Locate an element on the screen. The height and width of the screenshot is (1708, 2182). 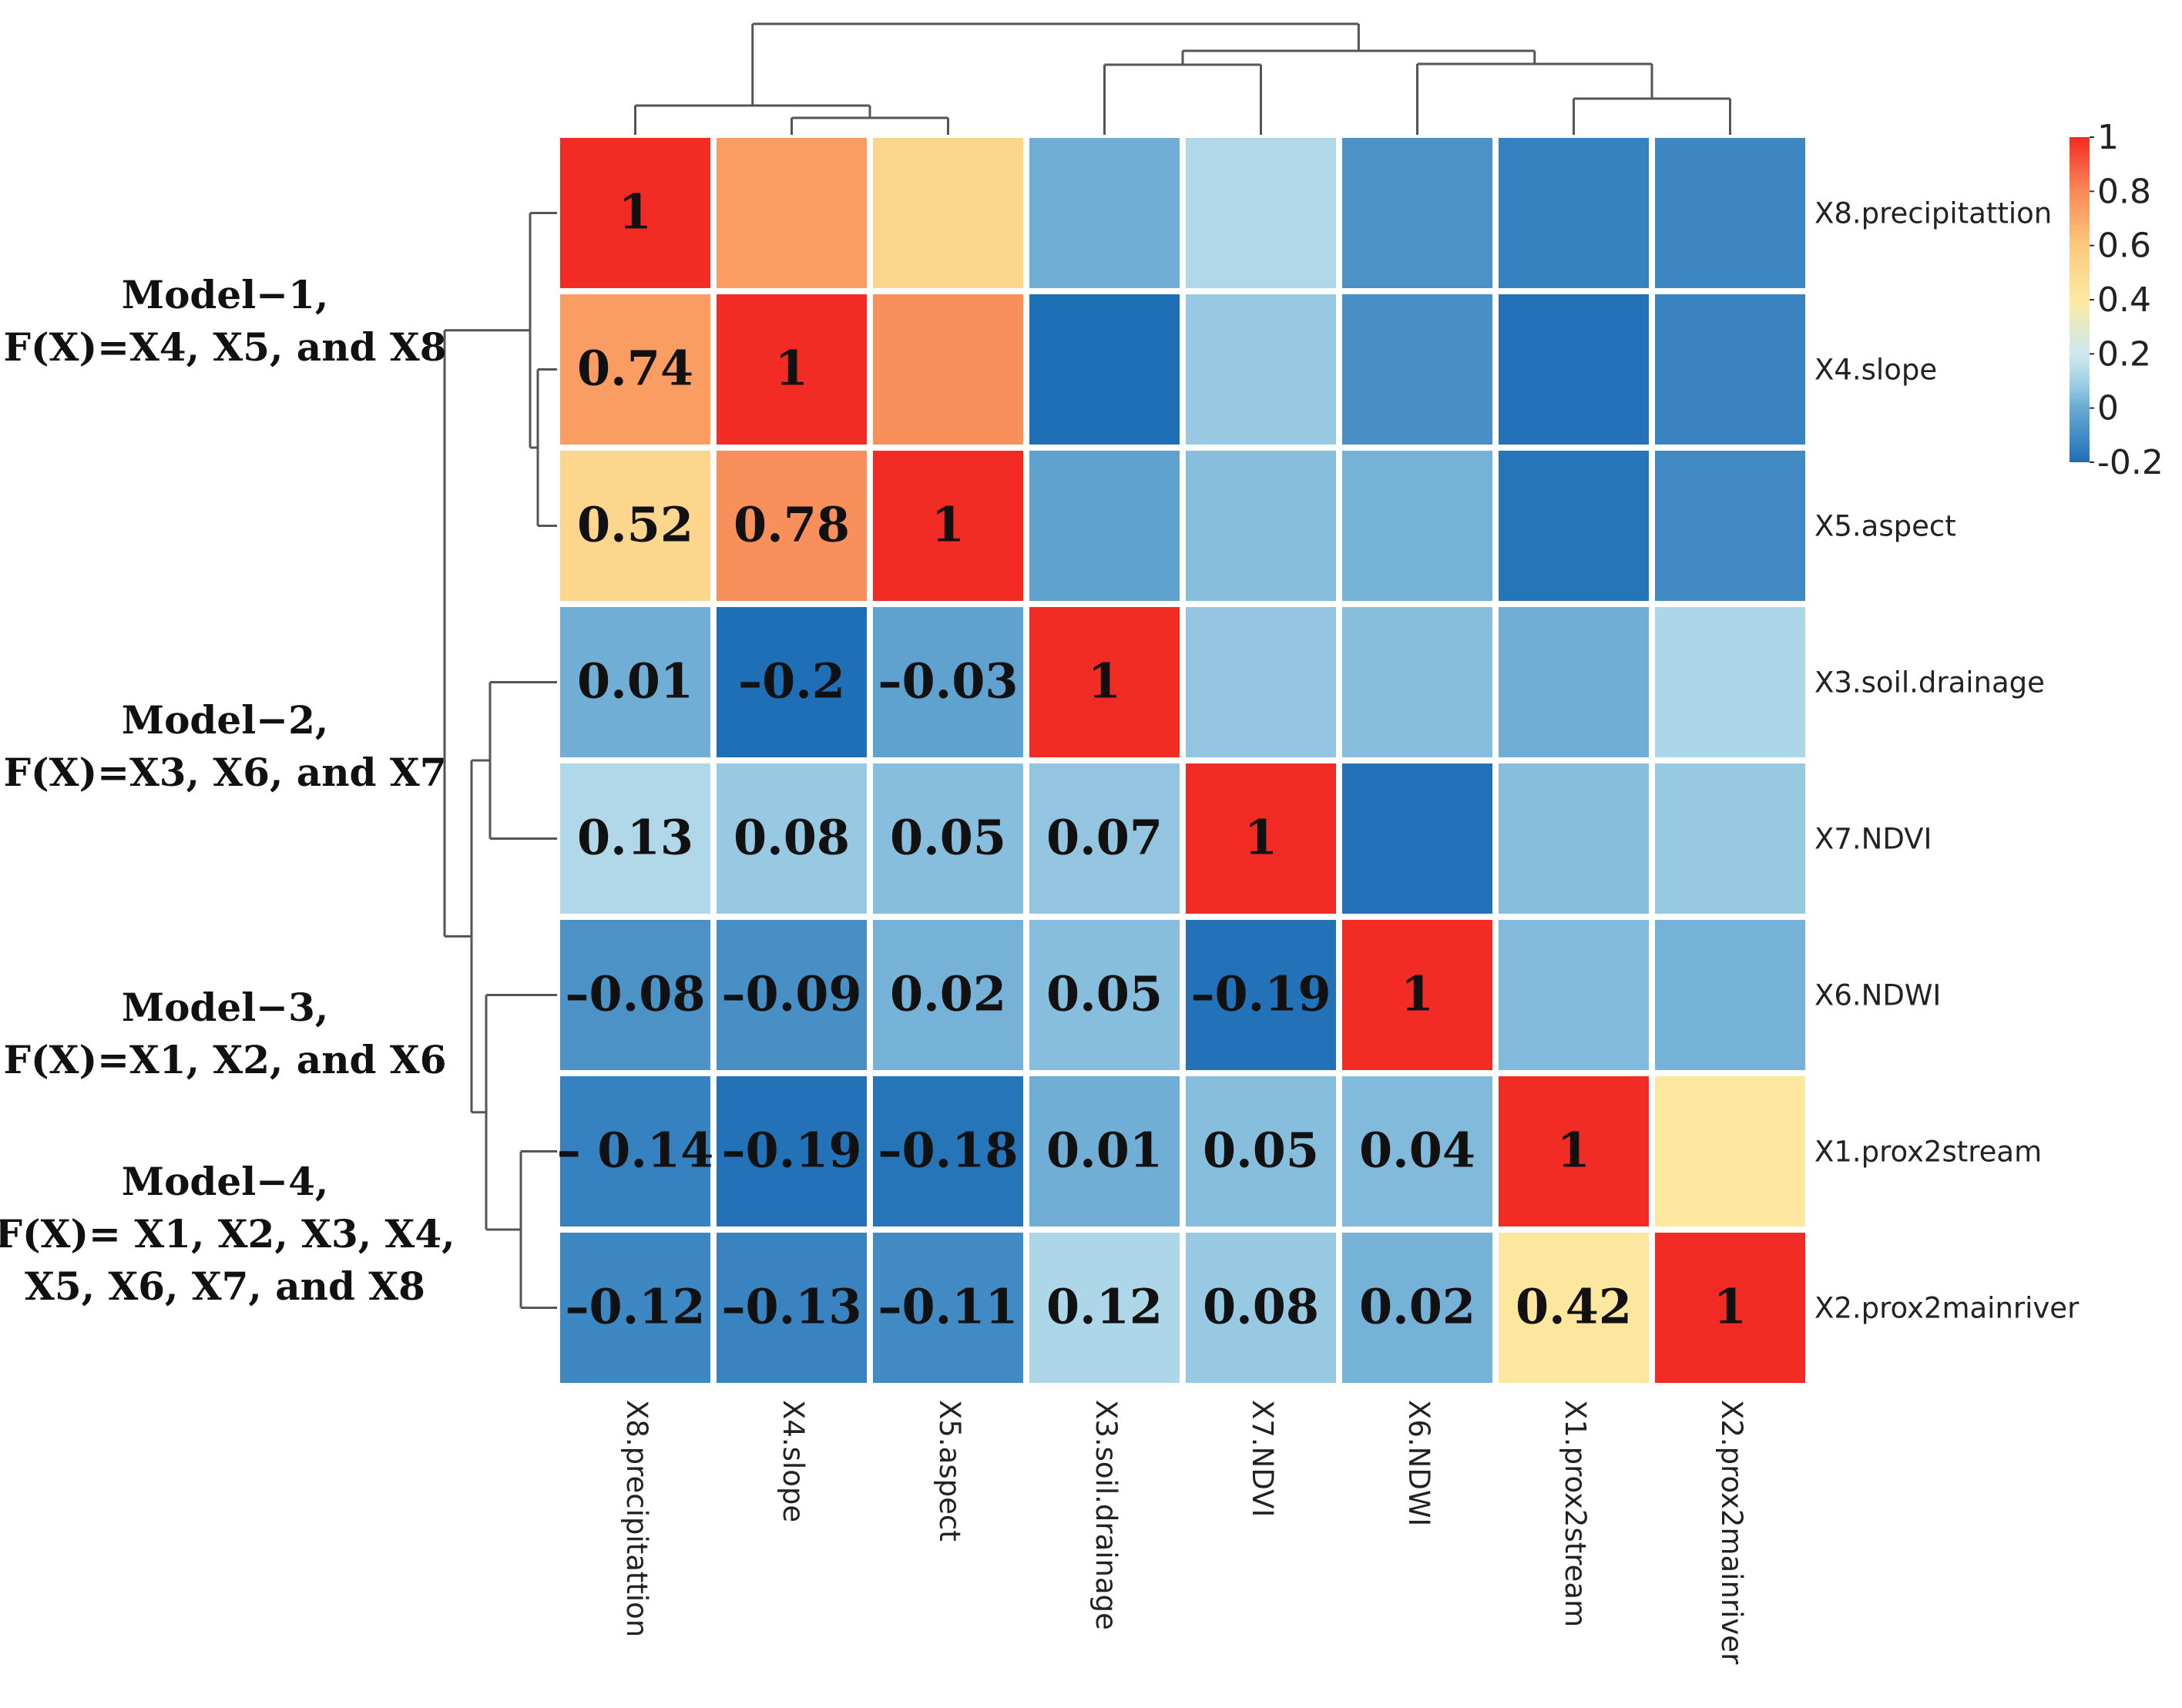
model-label-line: Model−3, is located at coordinates (226, 1007).